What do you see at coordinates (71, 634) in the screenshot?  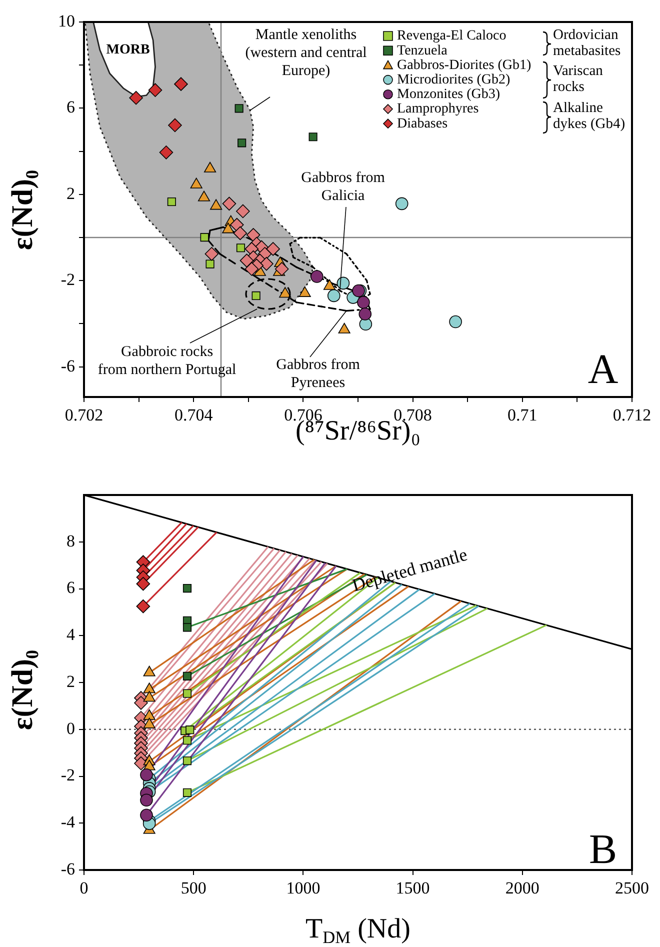 I see `y-tick-label: 4` at bounding box center [71, 634].